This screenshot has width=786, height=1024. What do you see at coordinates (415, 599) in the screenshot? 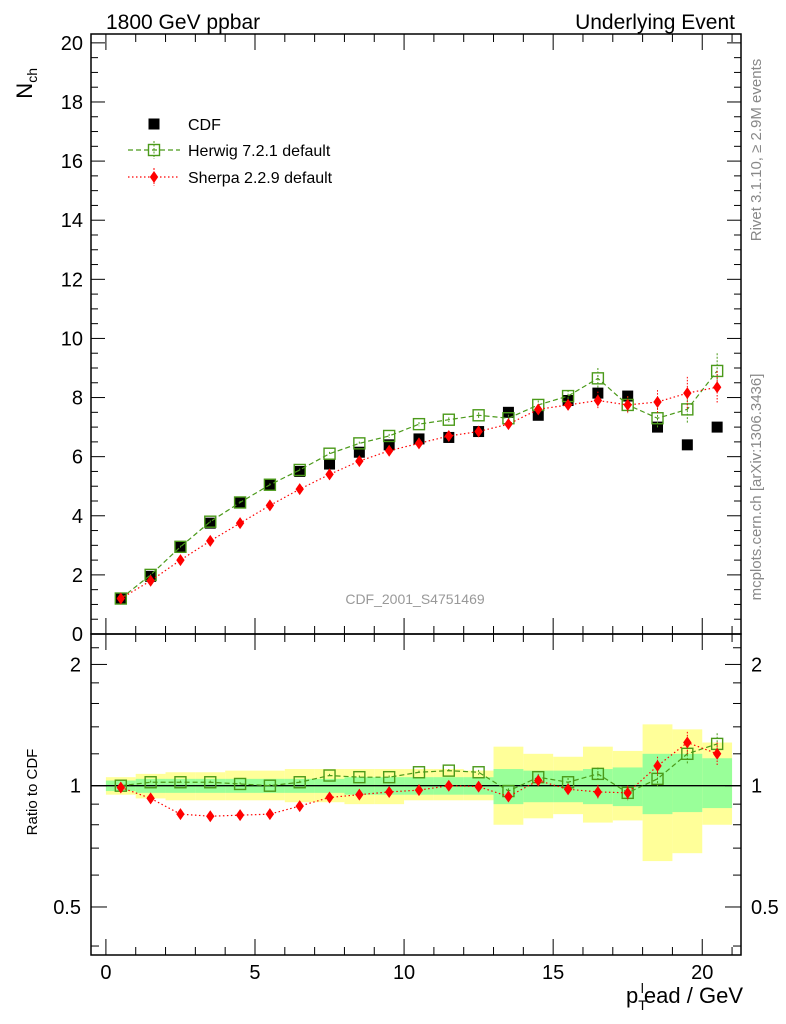
I see `watermark: CDF_2001_S4751469` at bounding box center [415, 599].